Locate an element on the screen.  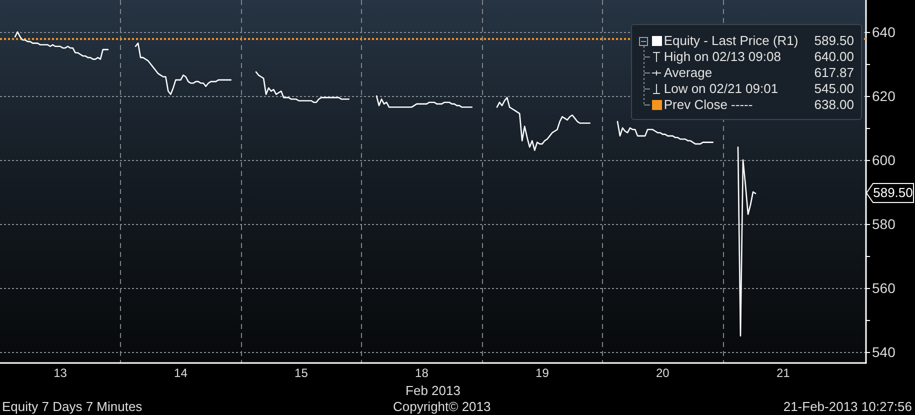
annotation: 638.00 is located at coordinates (833, 105).